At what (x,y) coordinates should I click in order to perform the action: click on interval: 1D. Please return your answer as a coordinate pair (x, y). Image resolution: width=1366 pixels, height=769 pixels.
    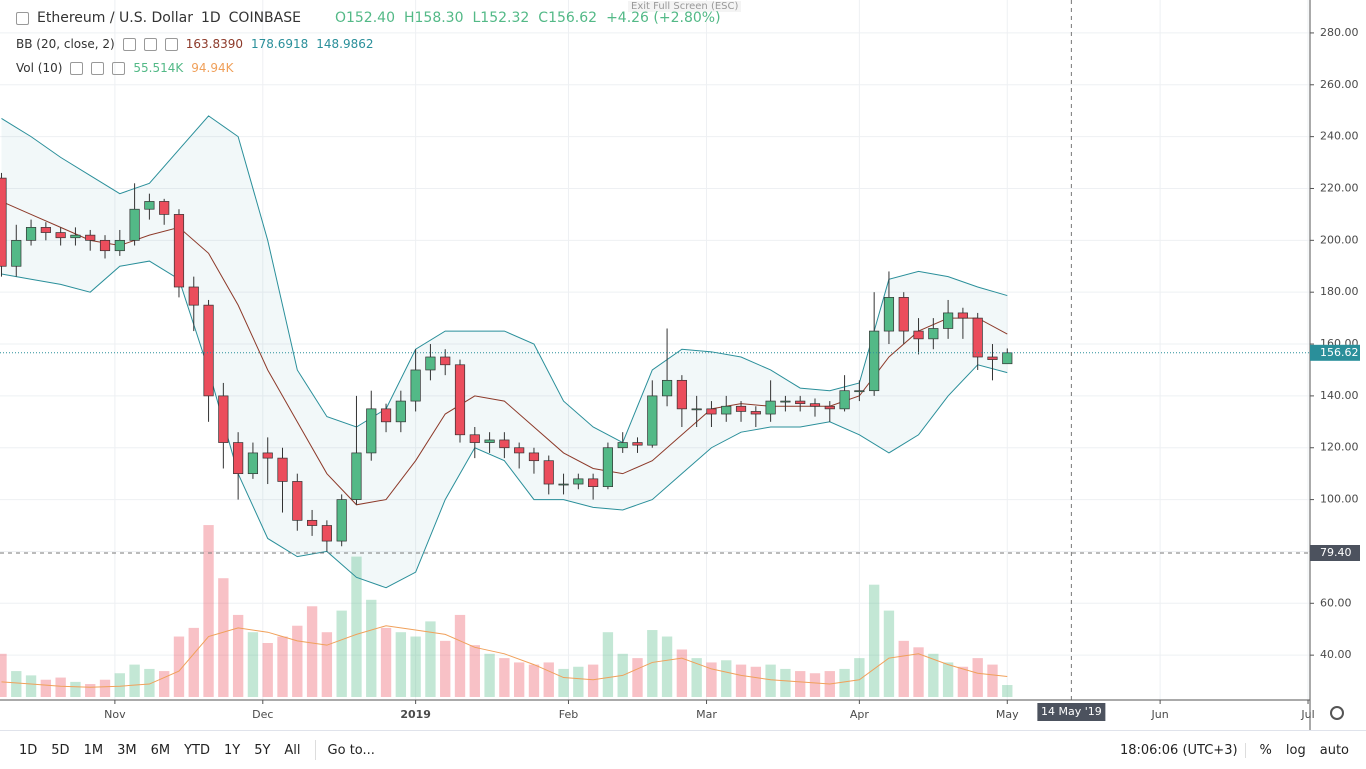
    Looking at the image, I should click on (210, 18).